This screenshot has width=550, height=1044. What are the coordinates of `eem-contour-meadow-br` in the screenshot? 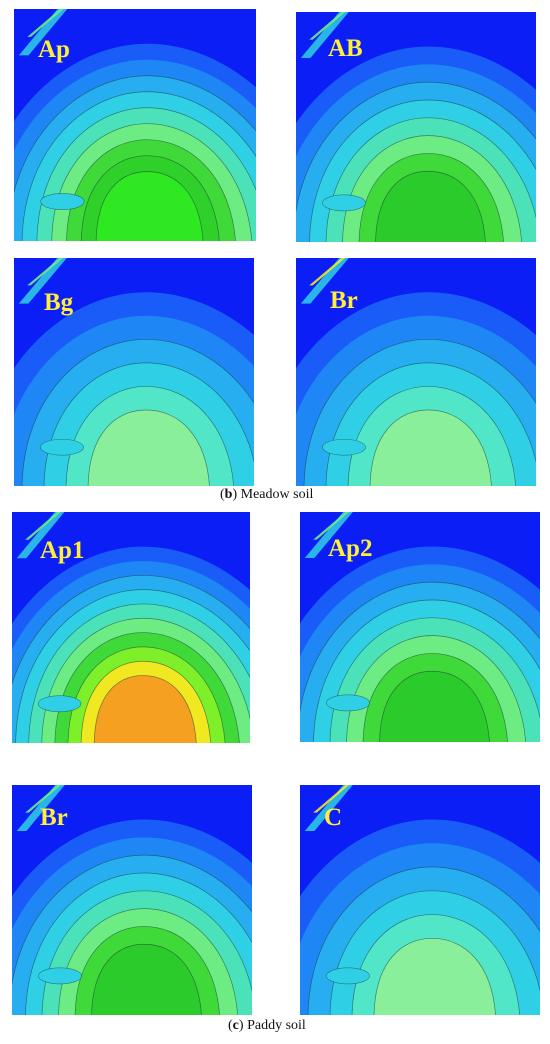 It's located at (416, 372).